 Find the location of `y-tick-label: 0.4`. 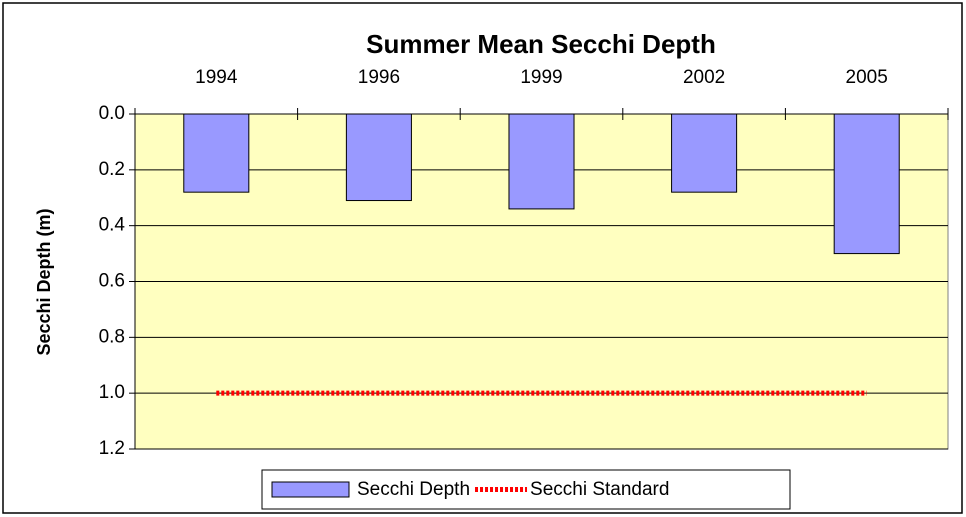

y-tick-label: 0.4 is located at coordinates (112, 225).